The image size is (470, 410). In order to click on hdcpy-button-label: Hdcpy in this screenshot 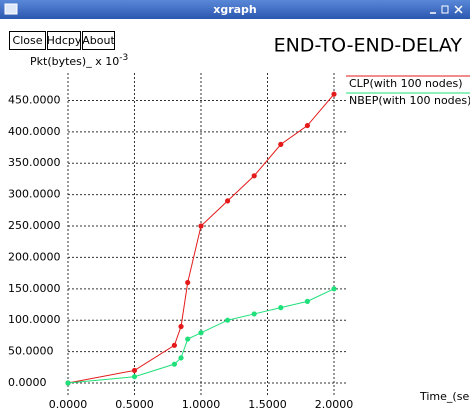, I will do `click(64, 40)`.